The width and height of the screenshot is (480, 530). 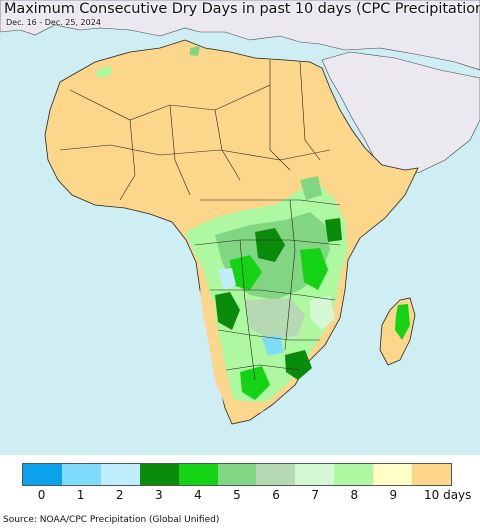 I want to click on legend-label: 3, so click(x=158, y=495).